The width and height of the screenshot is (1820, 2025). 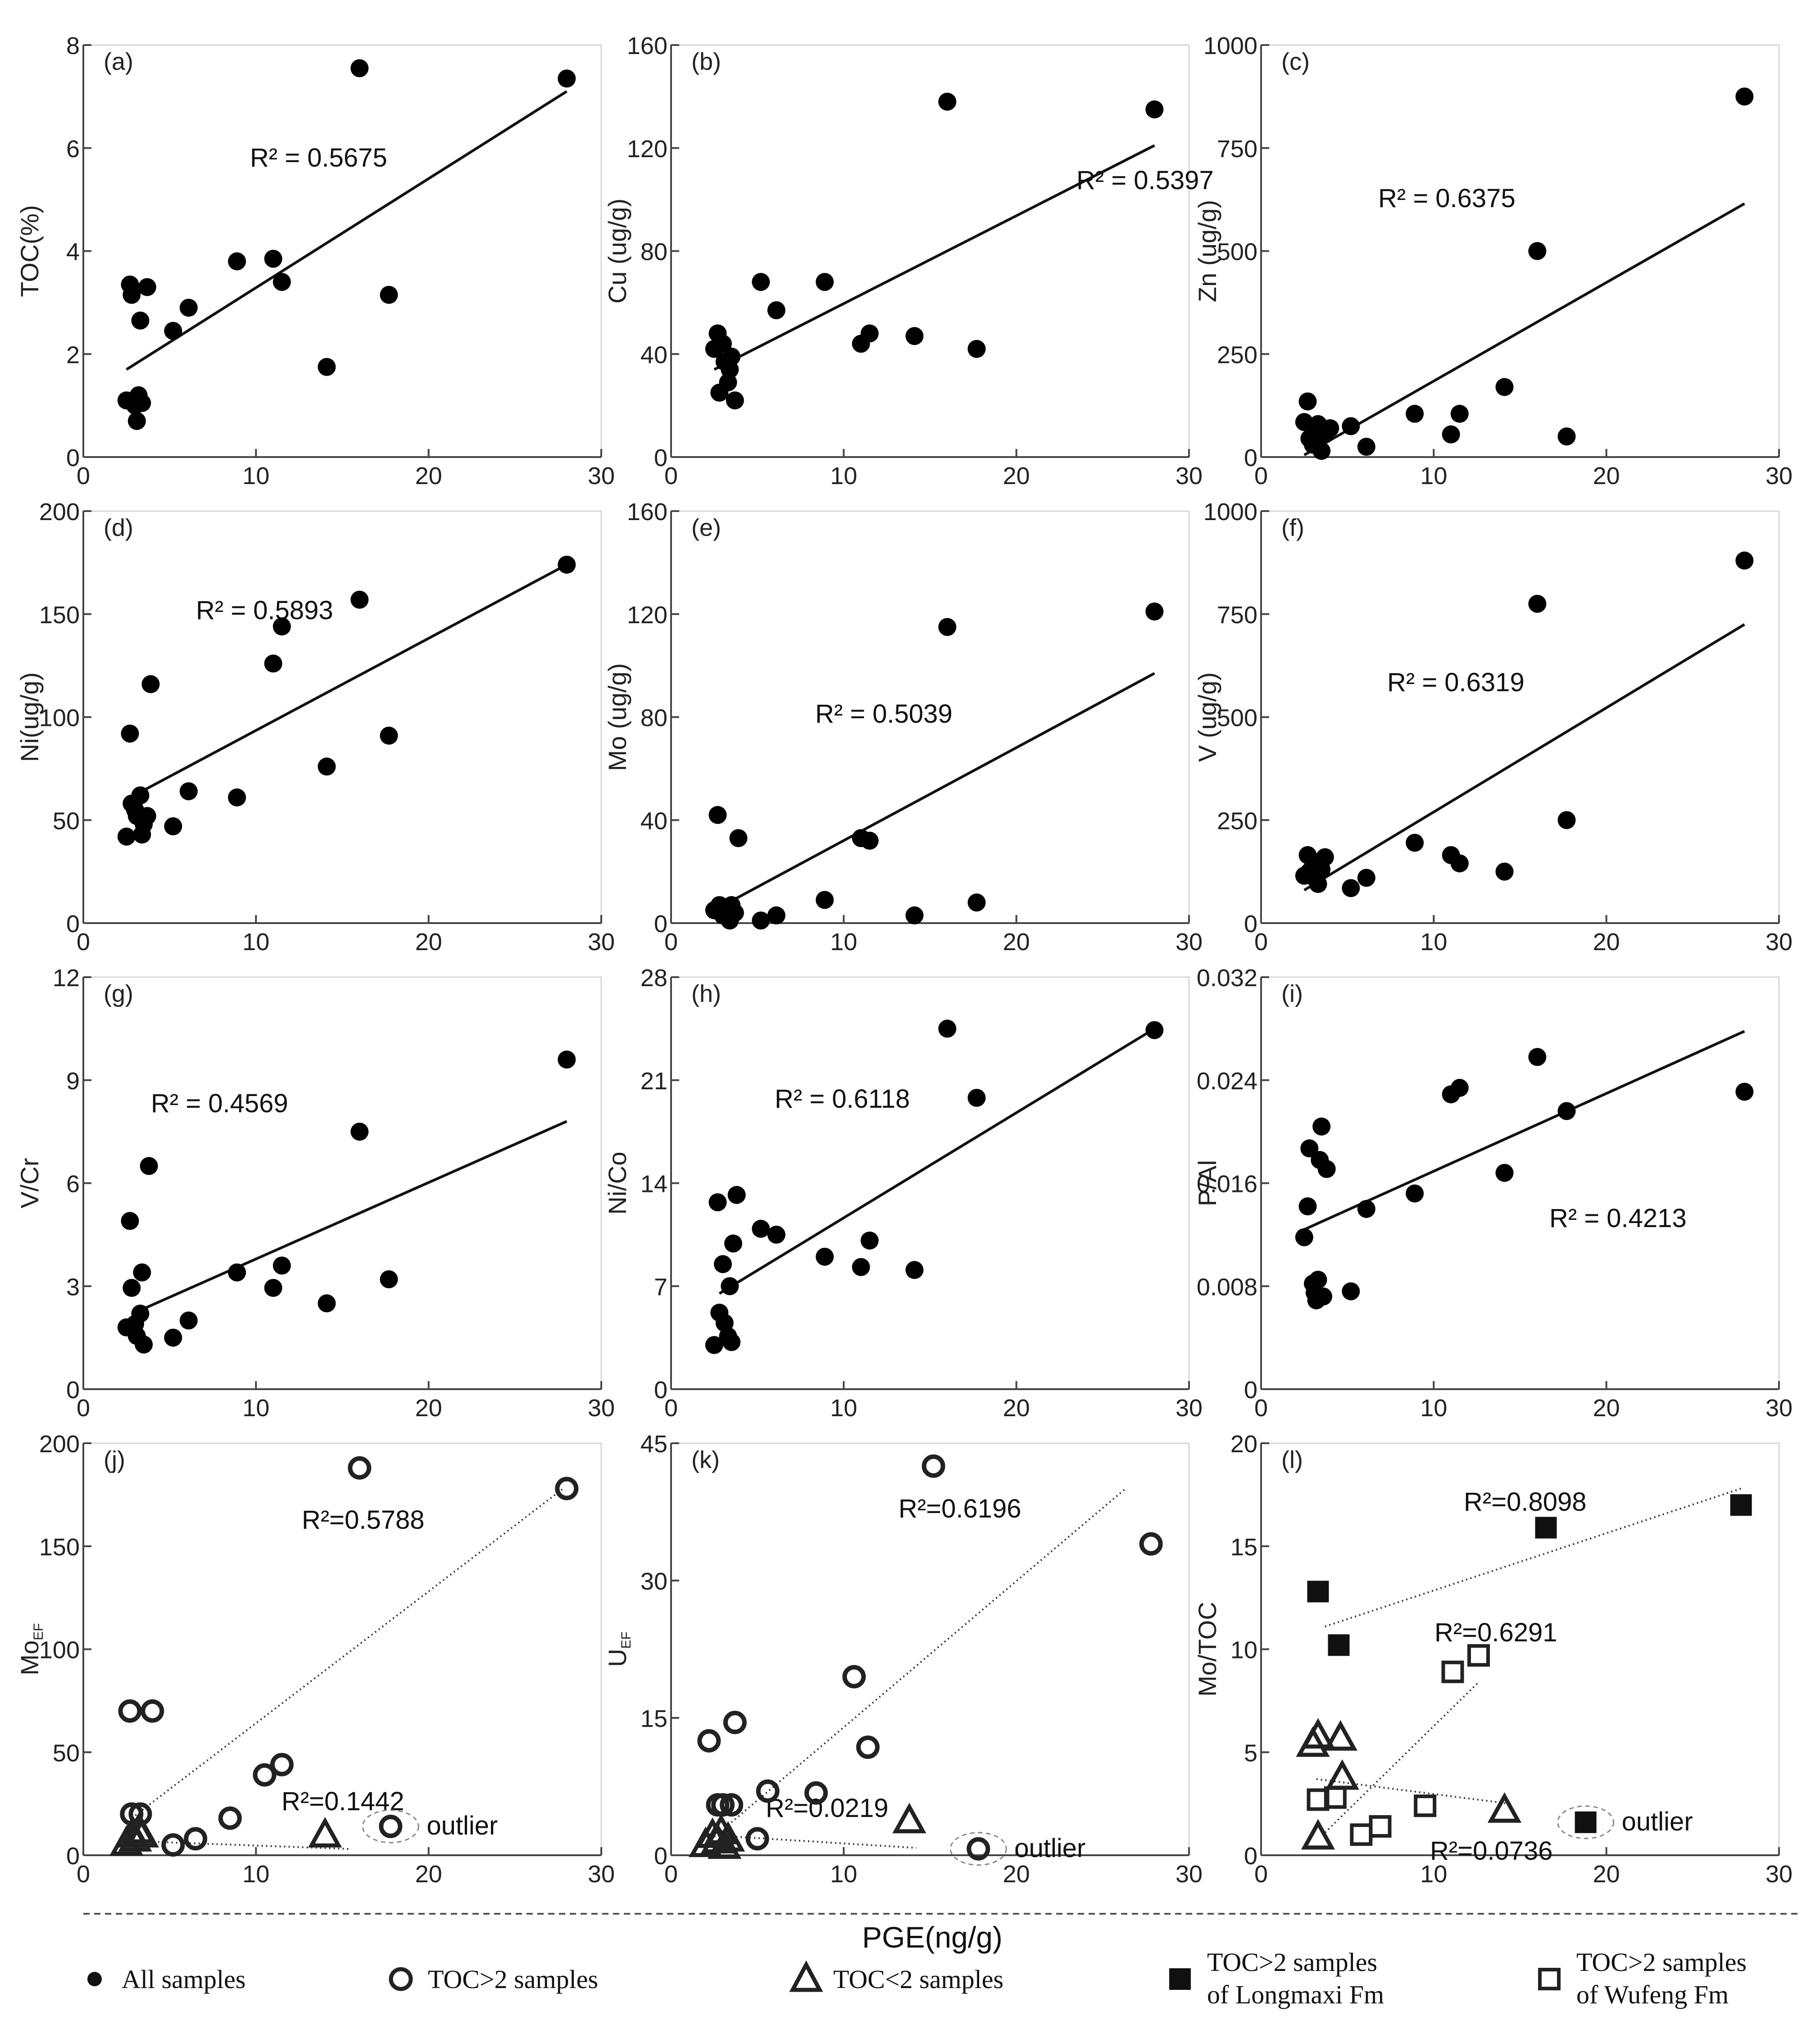 I want to click on y-axis-label: Ni/Co, so click(x=617, y=1182).